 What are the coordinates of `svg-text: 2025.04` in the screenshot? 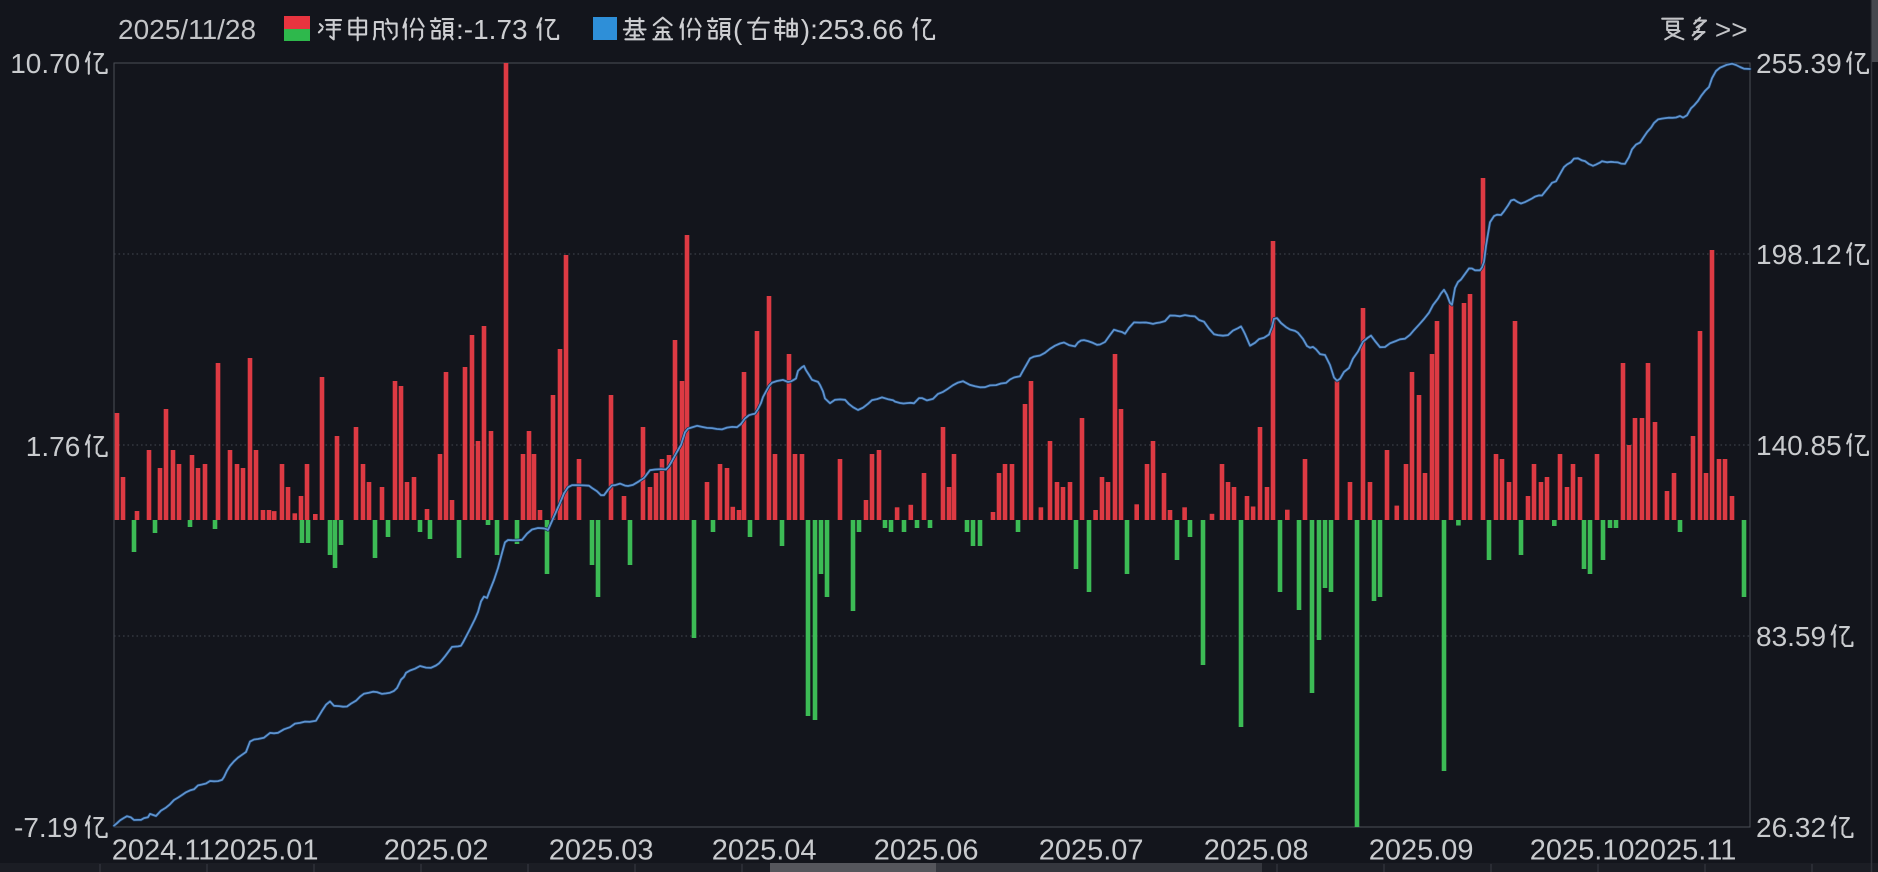 It's located at (764, 850).